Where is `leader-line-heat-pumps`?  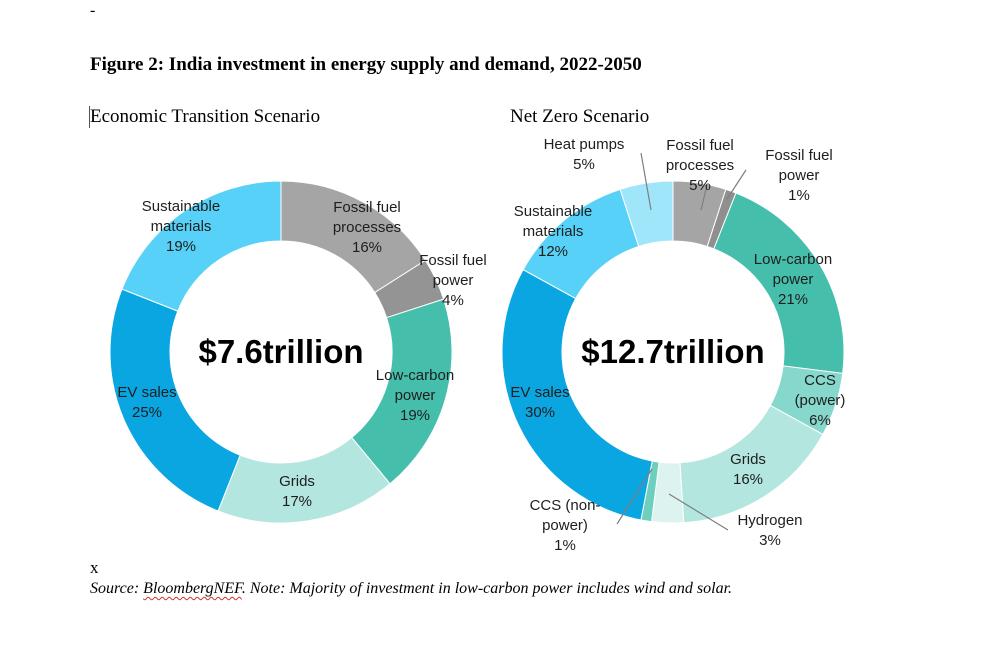 leader-line-heat-pumps is located at coordinates (646, 181).